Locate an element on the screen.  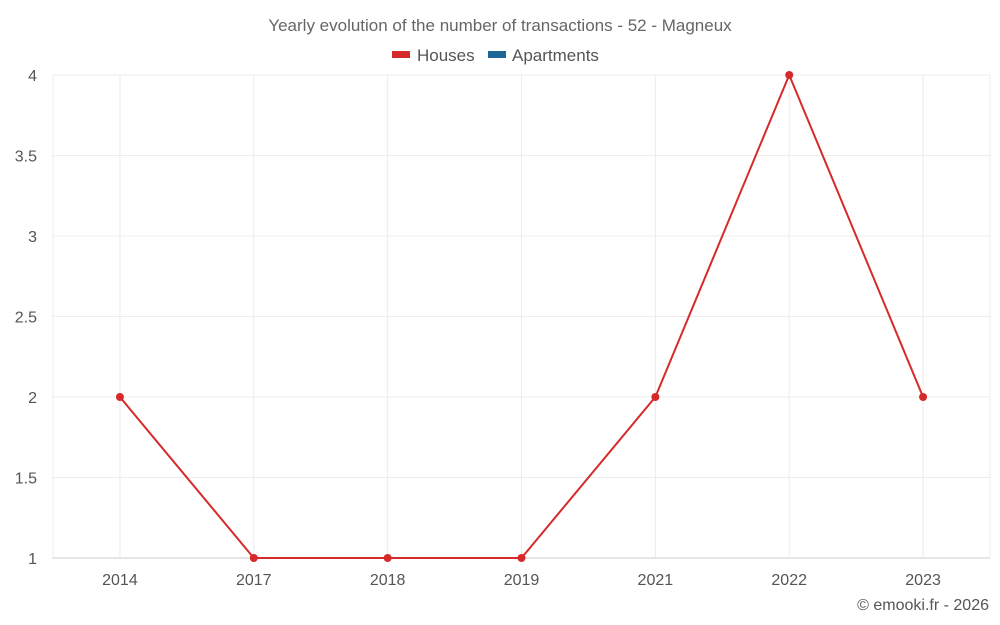
data-point-houses-2017 is located at coordinates (253, 558).